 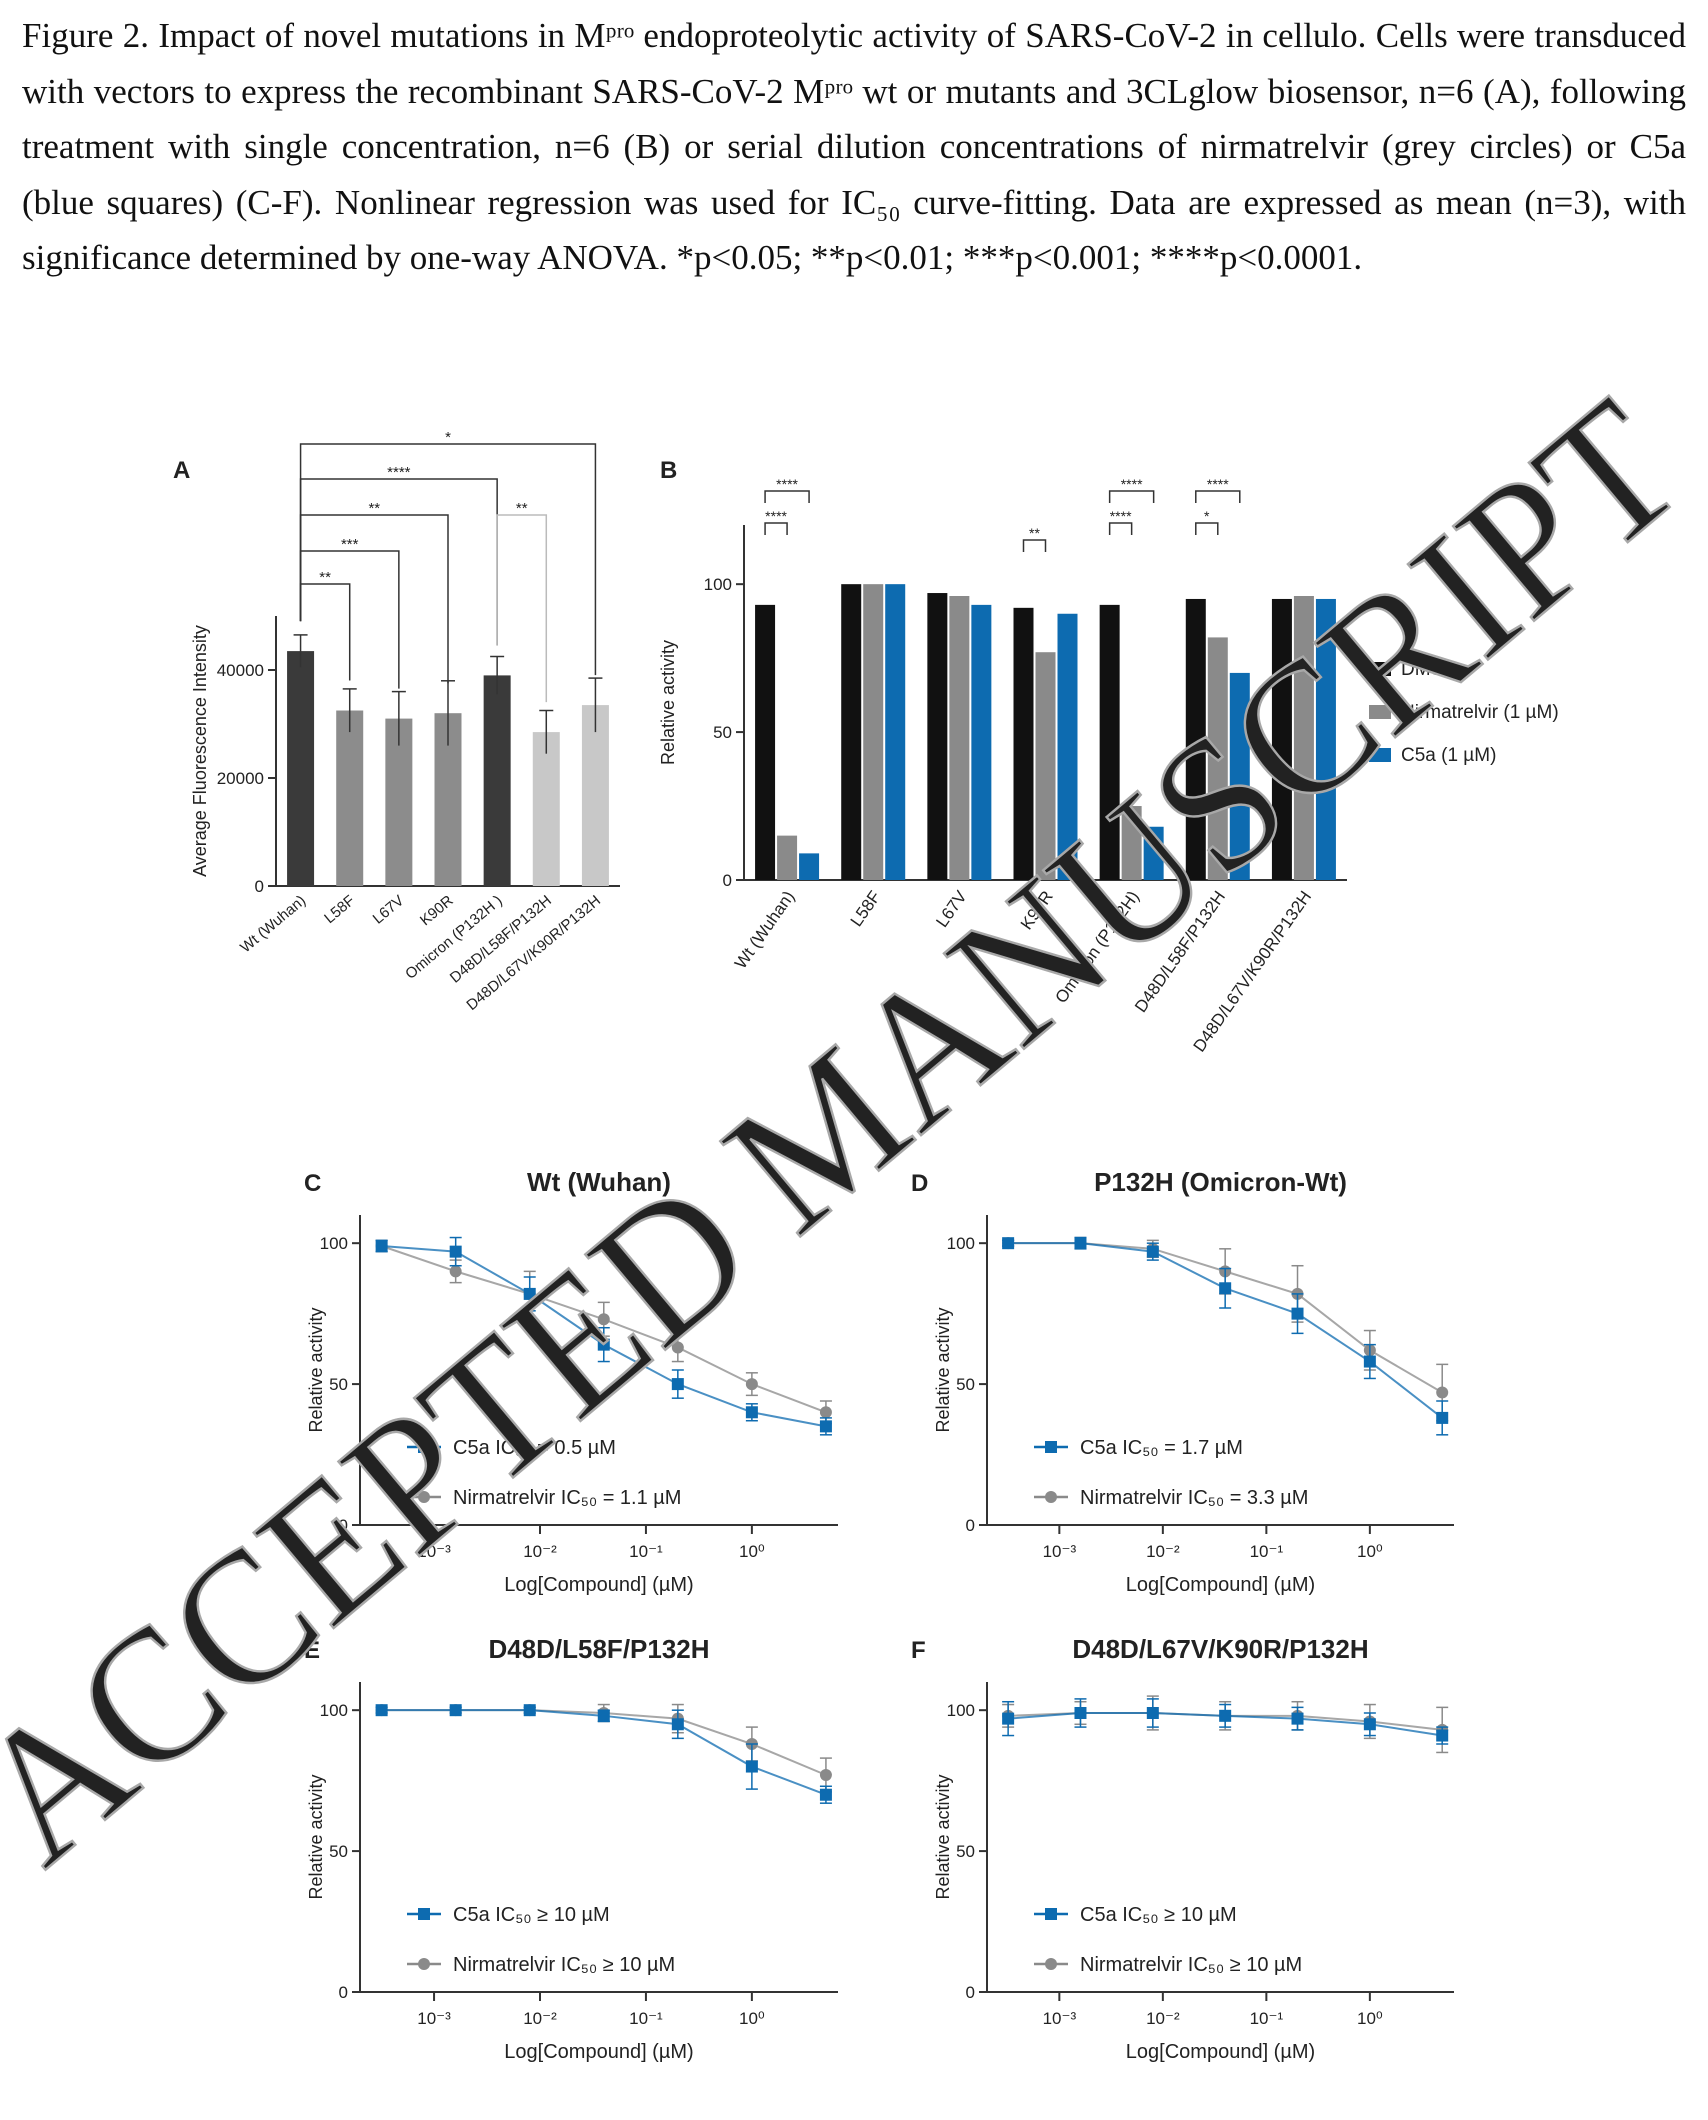 I want to click on legend-swatch, so click(x=1380, y=669).